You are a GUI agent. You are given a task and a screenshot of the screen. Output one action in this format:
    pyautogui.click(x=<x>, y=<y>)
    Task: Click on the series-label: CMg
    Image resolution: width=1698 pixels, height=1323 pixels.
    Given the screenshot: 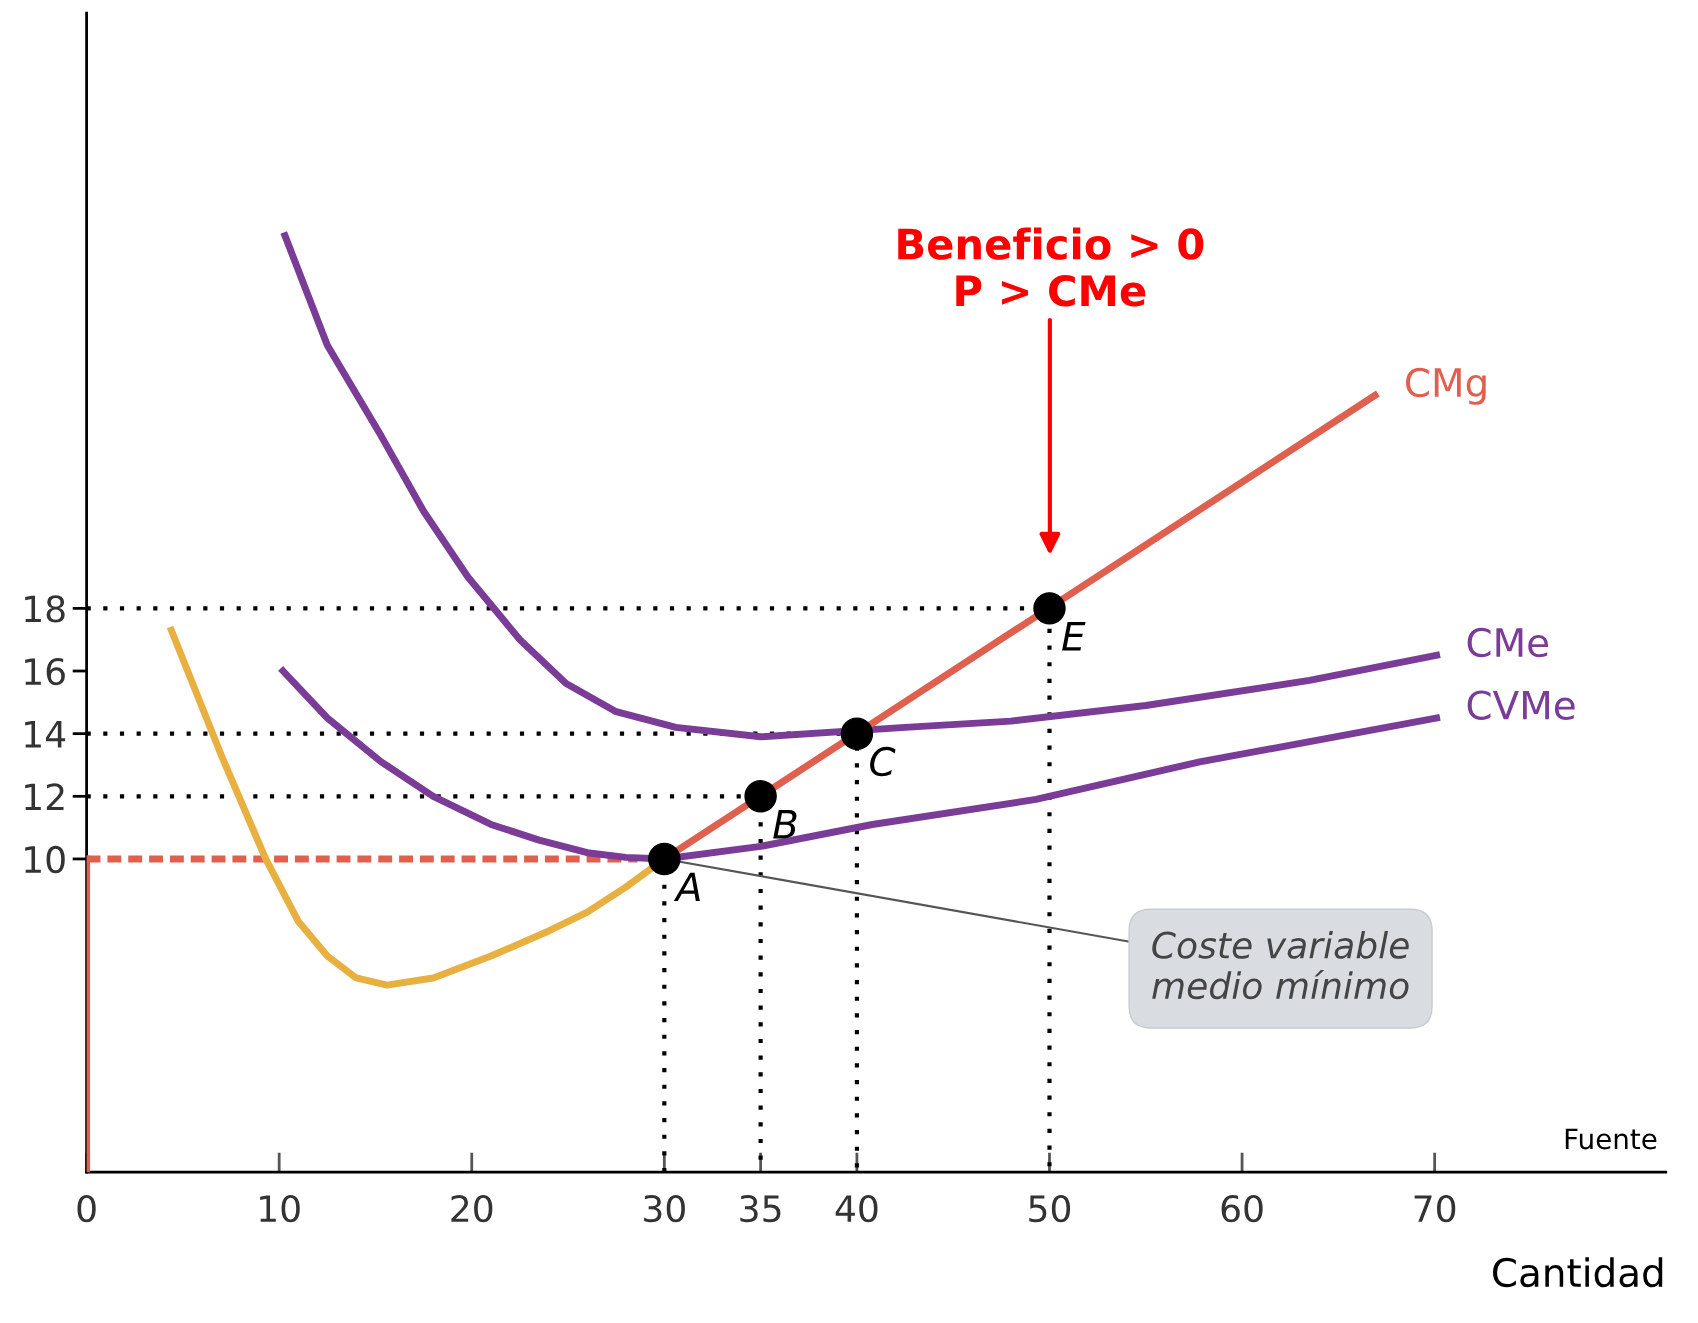 What is the action you would take?
    pyautogui.click(x=1446, y=386)
    